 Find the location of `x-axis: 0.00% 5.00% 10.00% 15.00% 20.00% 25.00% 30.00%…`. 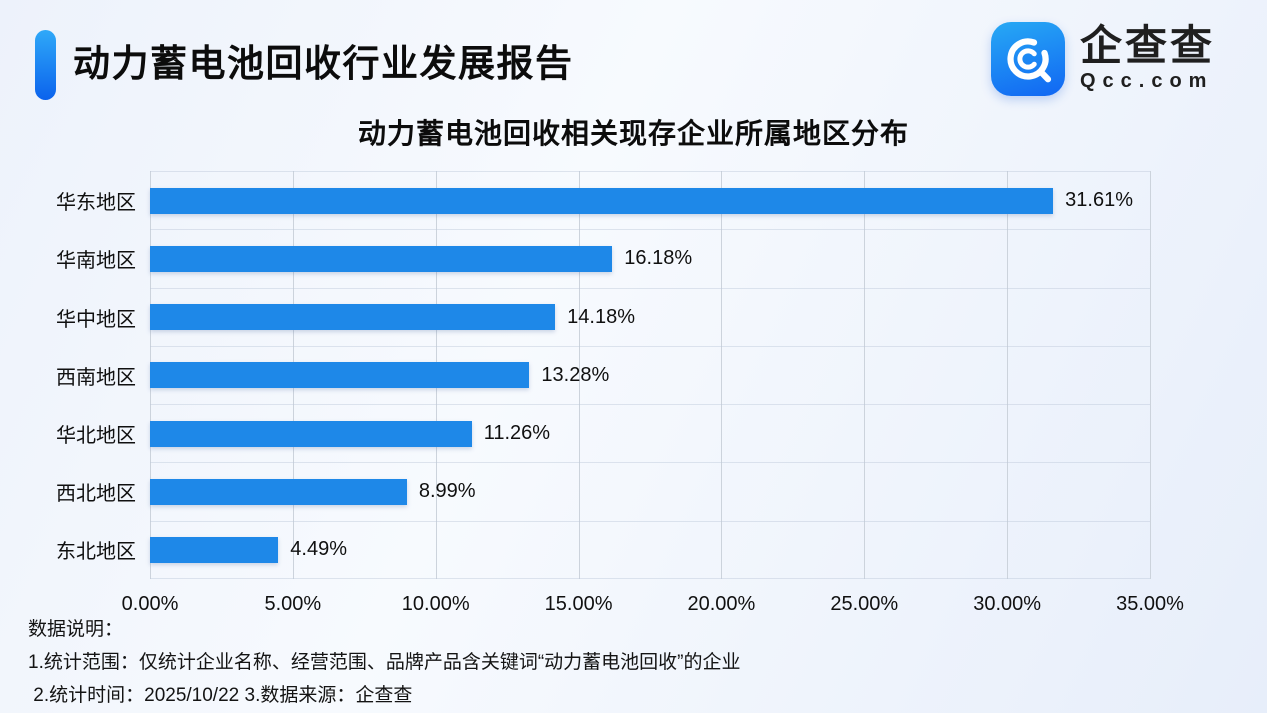

x-axis: 0.00% 5.00% 10.00% 15.00% 20.00% 25.00% 30.00%… is located at coordinates (653, 608).